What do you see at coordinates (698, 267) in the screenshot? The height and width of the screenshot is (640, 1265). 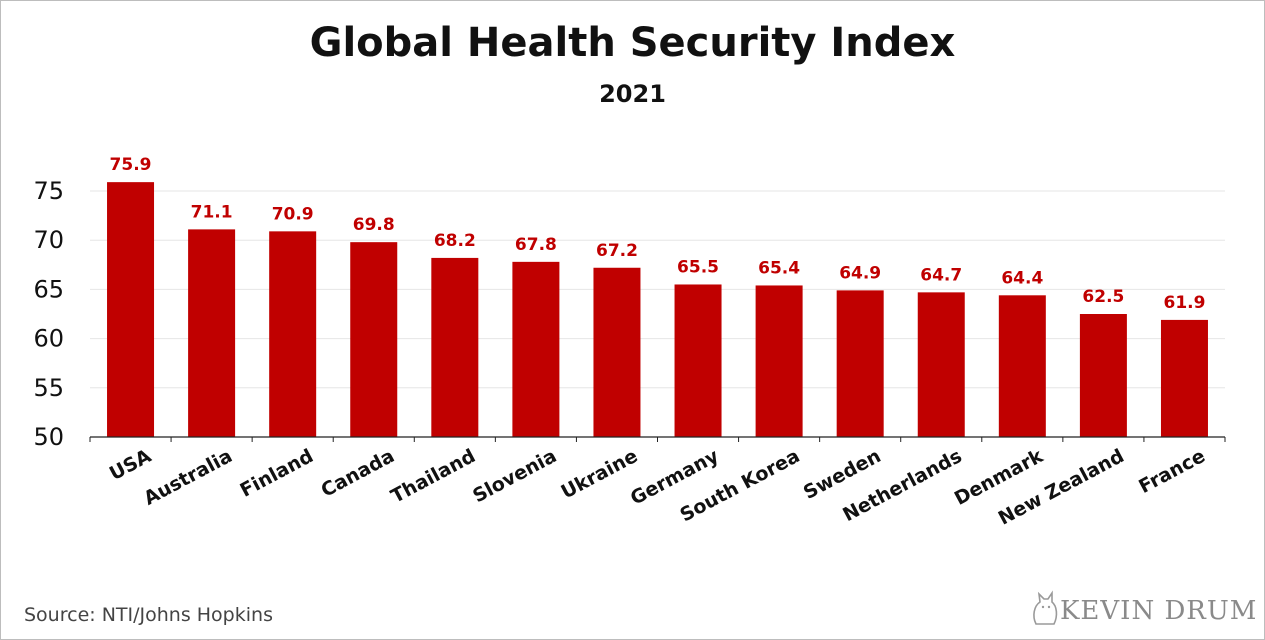 I see `data-label: 65.5` at bounding box center [698, 267].